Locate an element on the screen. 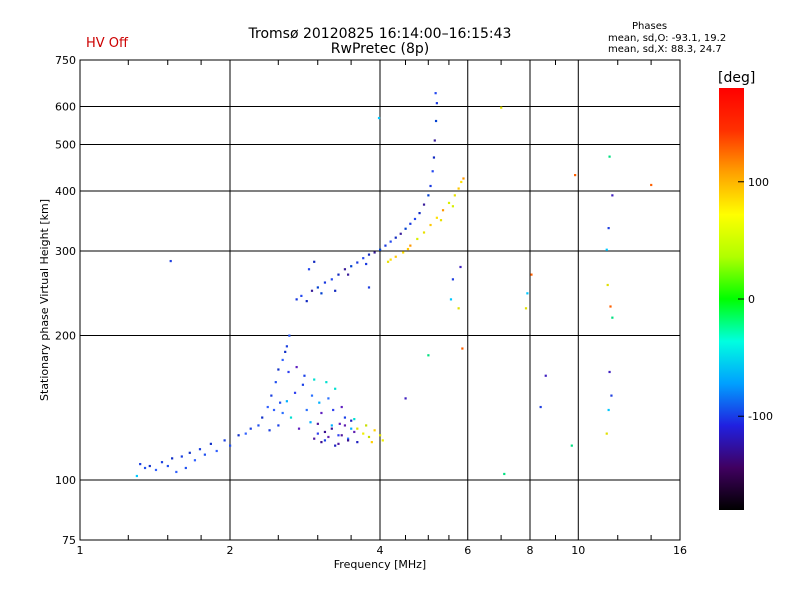  x-tick-label: 4 is located at coordinates (380, 550).